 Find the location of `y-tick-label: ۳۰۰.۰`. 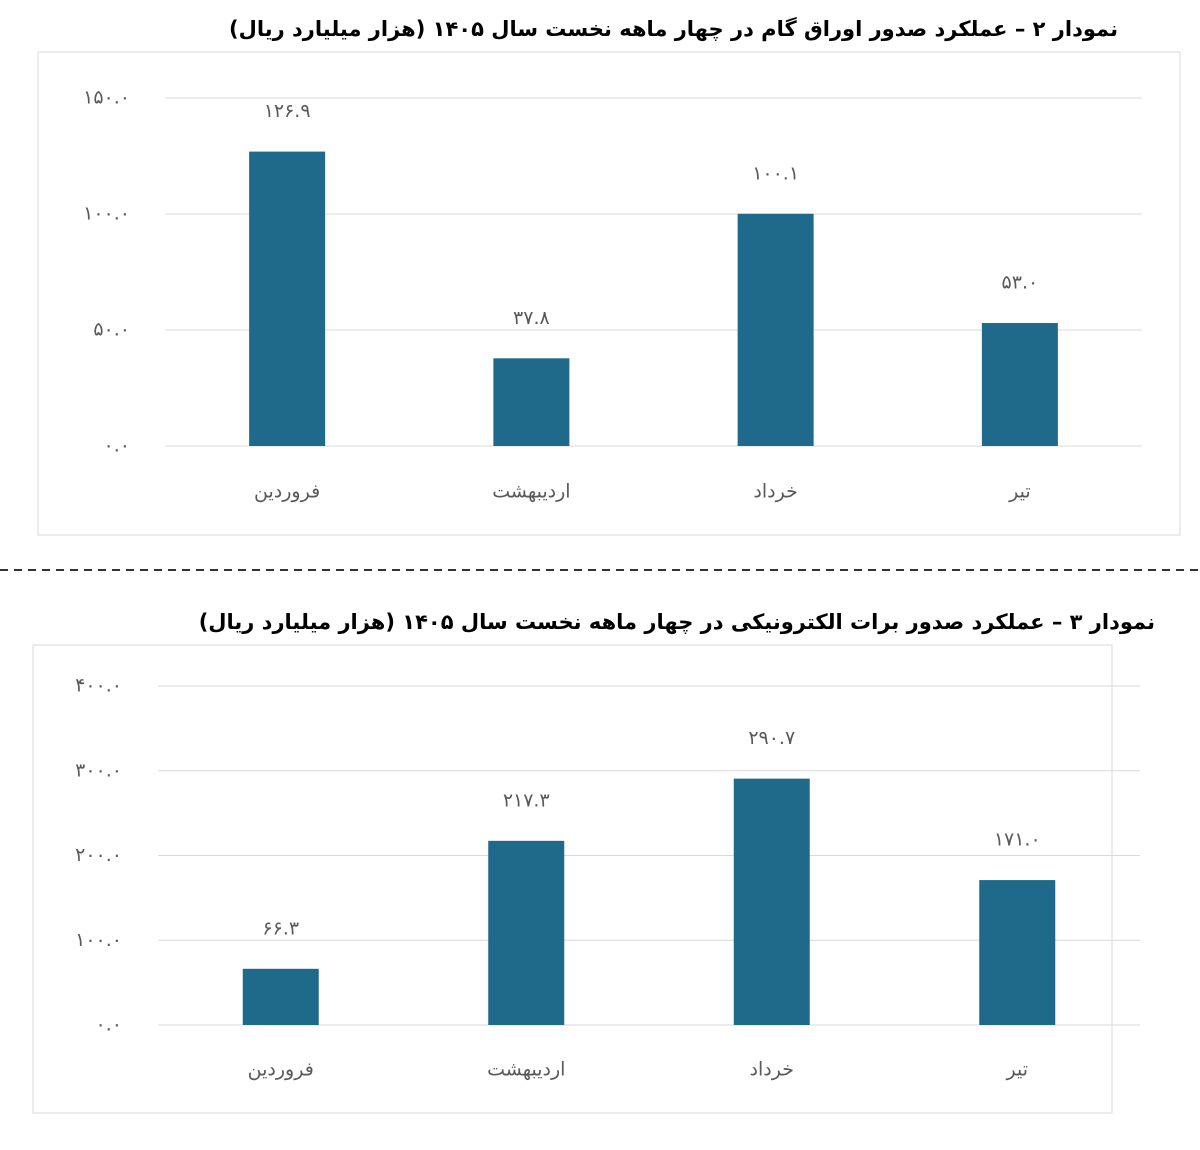

y-tick-label: ۳۰۰.۰ is located at coordinates (98, 770).